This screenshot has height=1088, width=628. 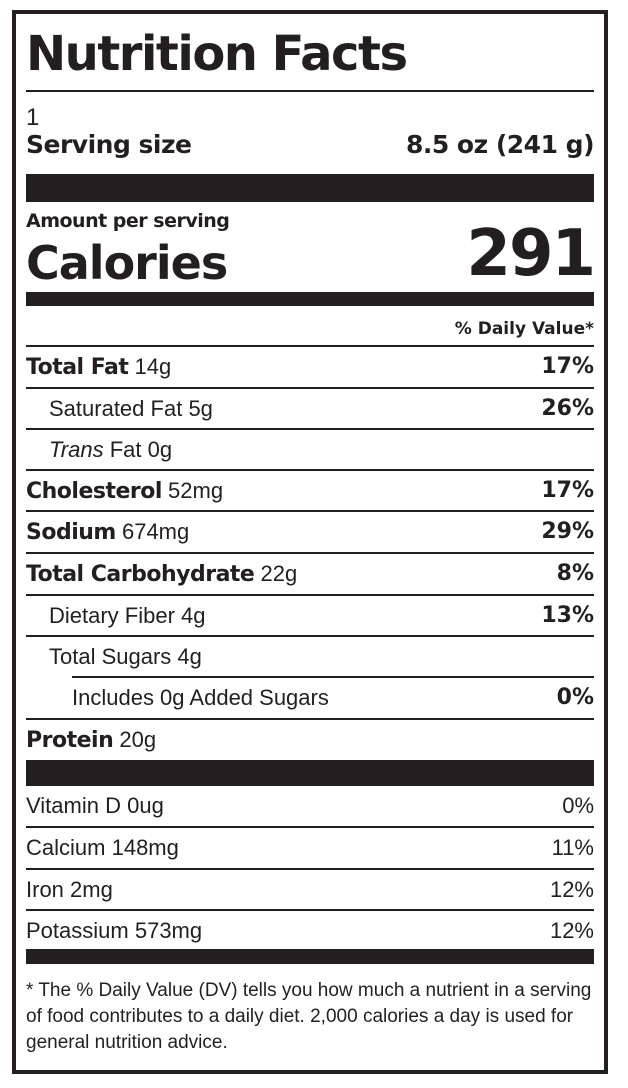 I want to click on serving-size-label: Serving size, so click(x=109, y=144).